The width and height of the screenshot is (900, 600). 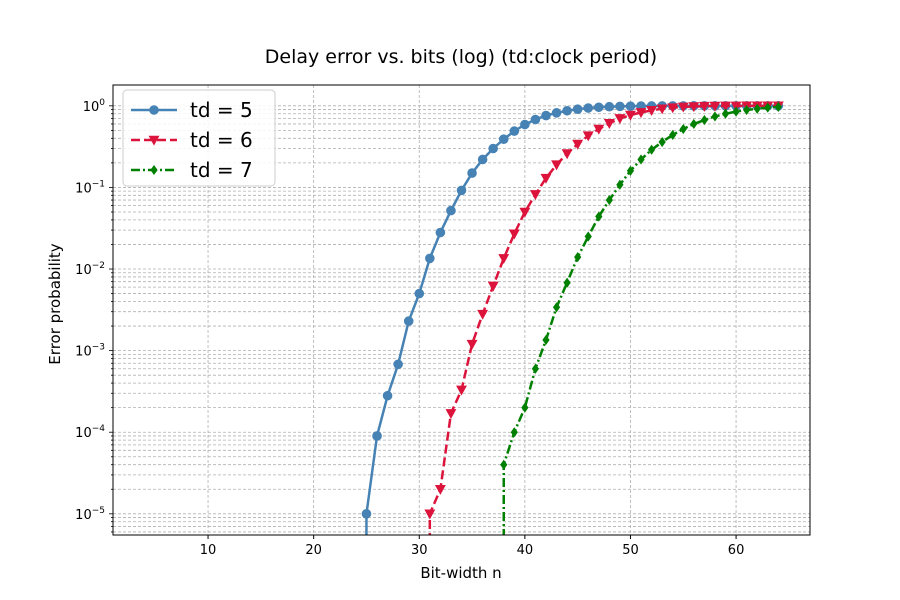 What do you see at coordinates (736, 550) in the screenshot?
I see `x-tick-label: 60` at bounding box center [736, 550].